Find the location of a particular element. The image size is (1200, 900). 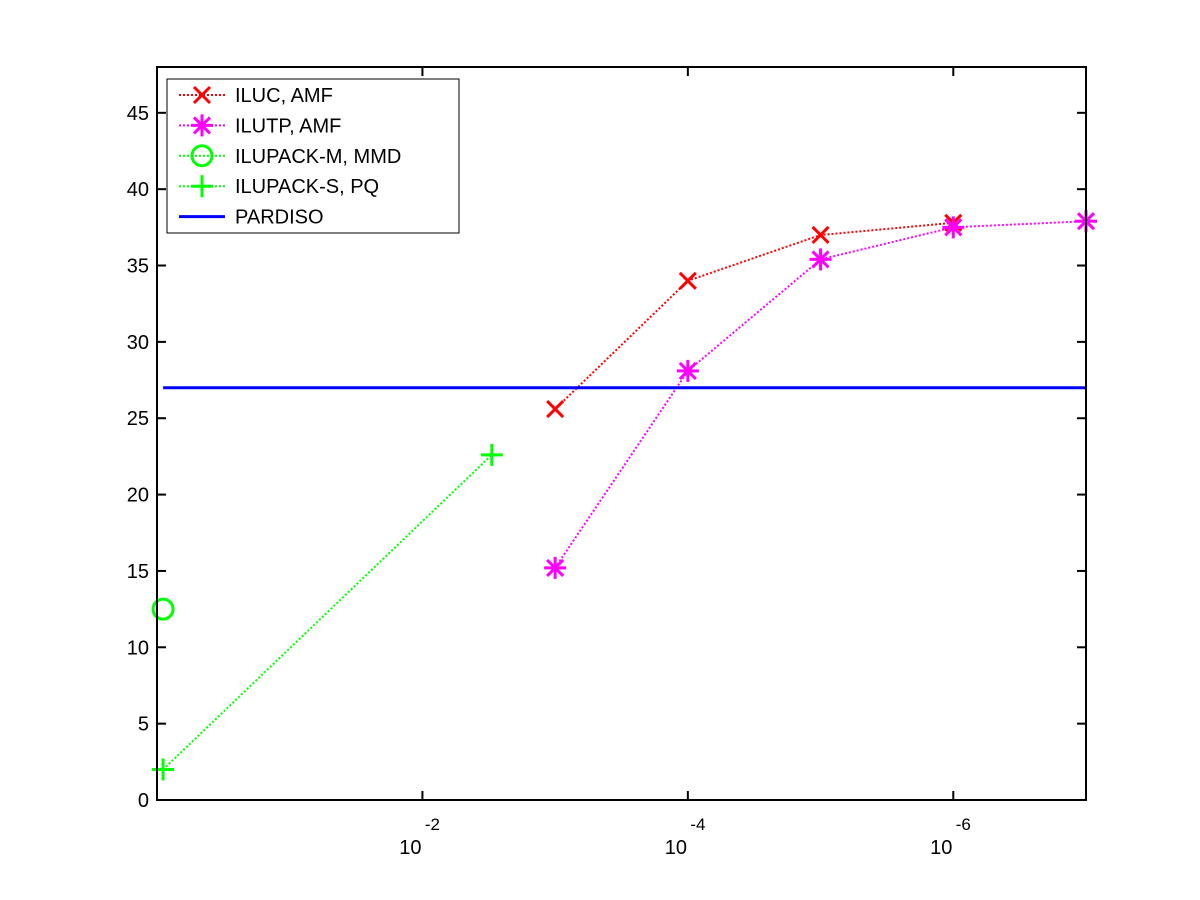

legend-item-iluc-amf: ILUC, AMF is located at coordinates (256, 96).